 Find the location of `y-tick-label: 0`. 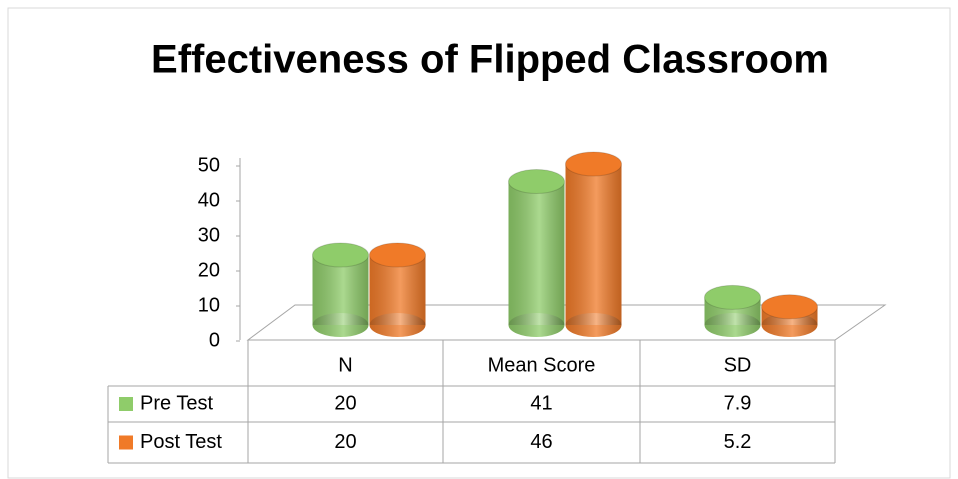

y-tick-label: 0 is located at coordinates (214, 340).